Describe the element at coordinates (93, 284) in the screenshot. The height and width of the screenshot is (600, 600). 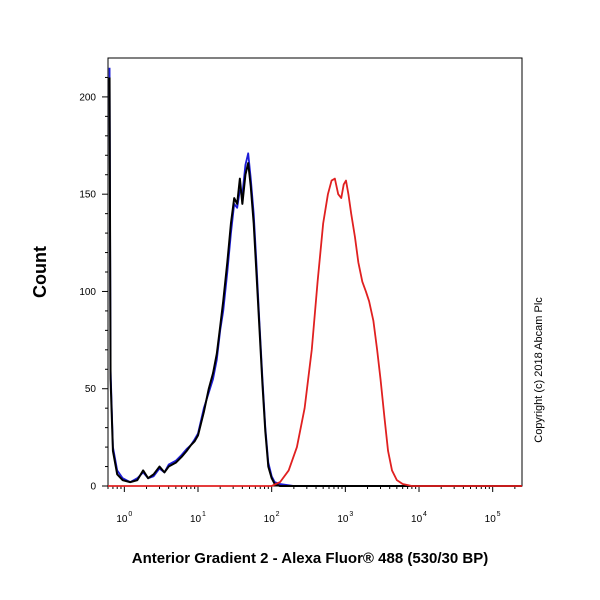
I see `y-axis: 0 50 100 150 200` at that location.